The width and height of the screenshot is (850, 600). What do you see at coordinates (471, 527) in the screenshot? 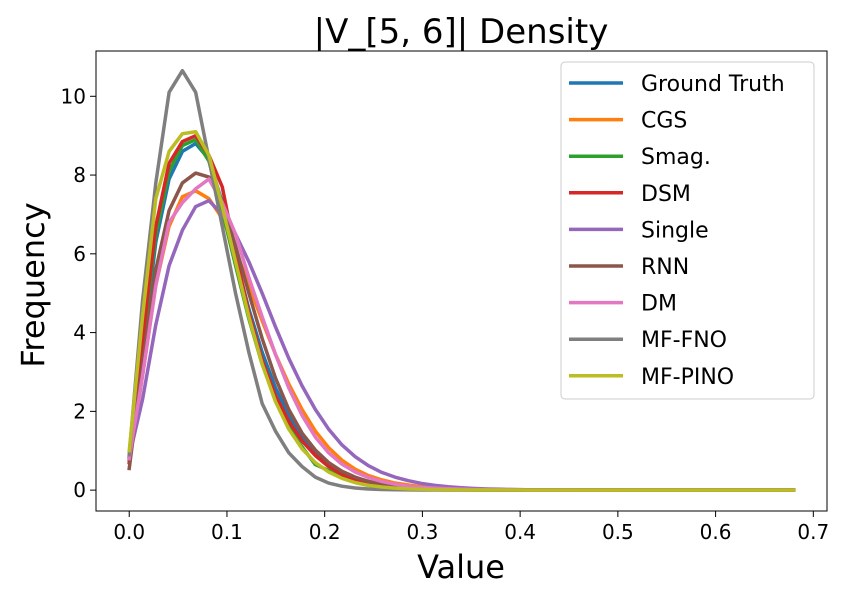
I see `x-axis-ticks: 0.0 0.1 0.2 0.3 0.4 0.5 0.6 0.7` at bounding box center [471, 527].